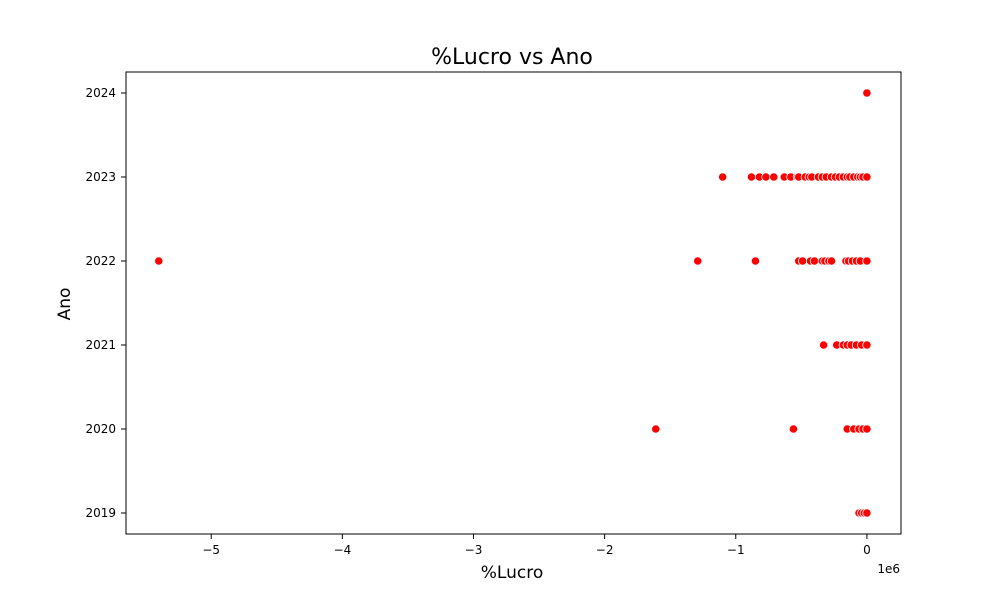 This screenshot has height=600, width=1000. What do you see at coordinates (65, 304) in the screenshot?
I see `y-axis-label: Ano` at bounding box center [65, 304].